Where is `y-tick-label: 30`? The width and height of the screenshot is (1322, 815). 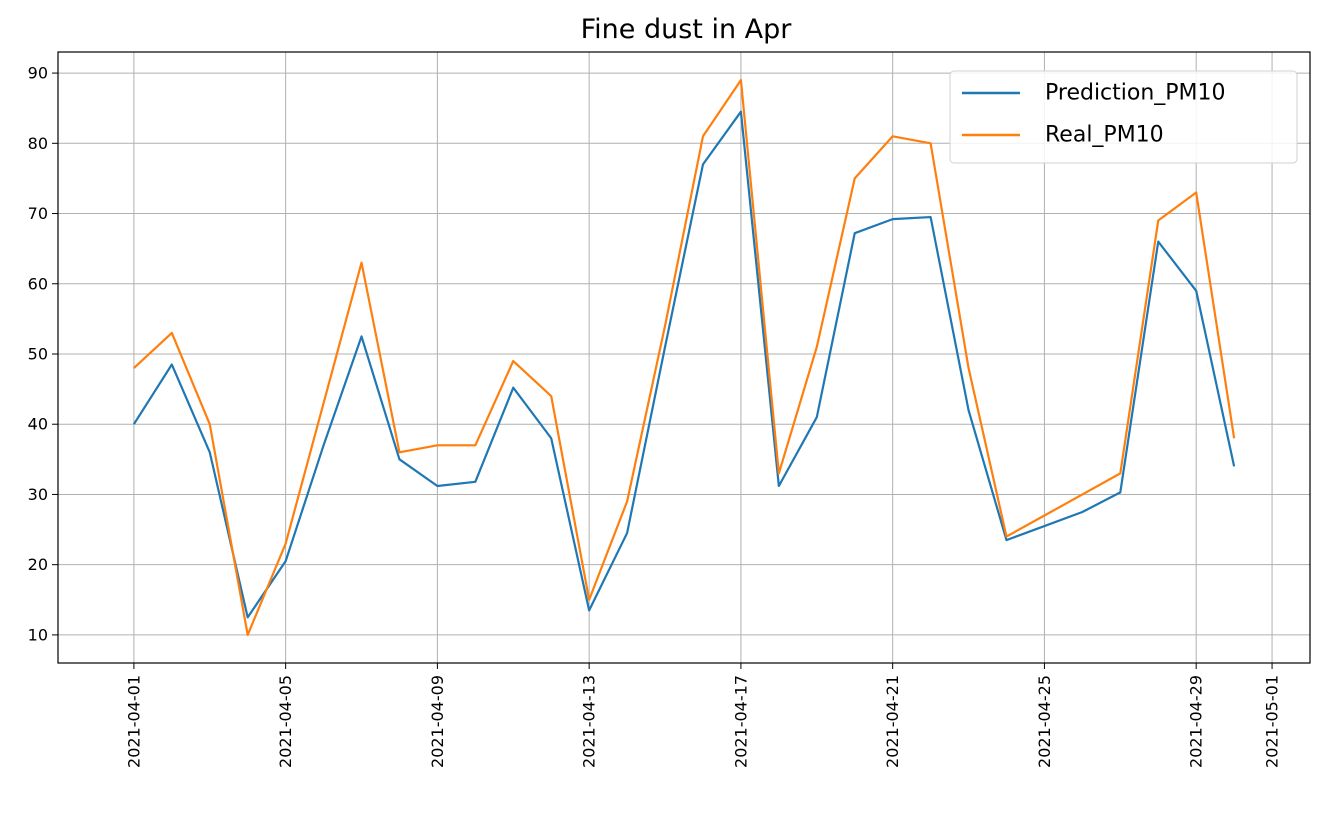 y-tick-label: 30 is located at coordinates (38, 494).